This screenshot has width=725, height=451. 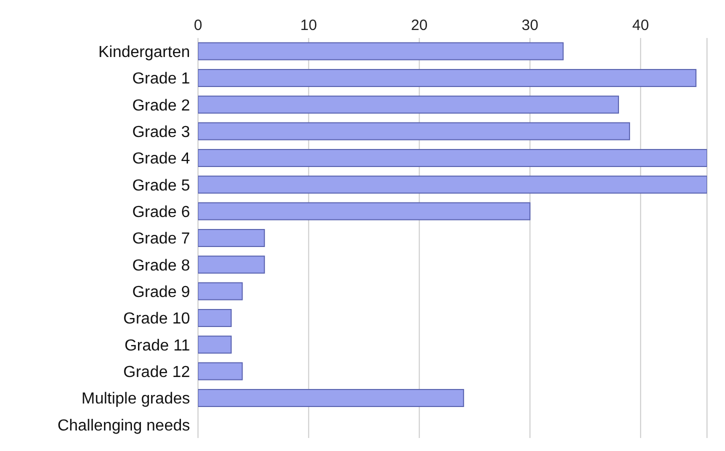 I want to click on x-tick-label: 0, so click(x=198, y=25).